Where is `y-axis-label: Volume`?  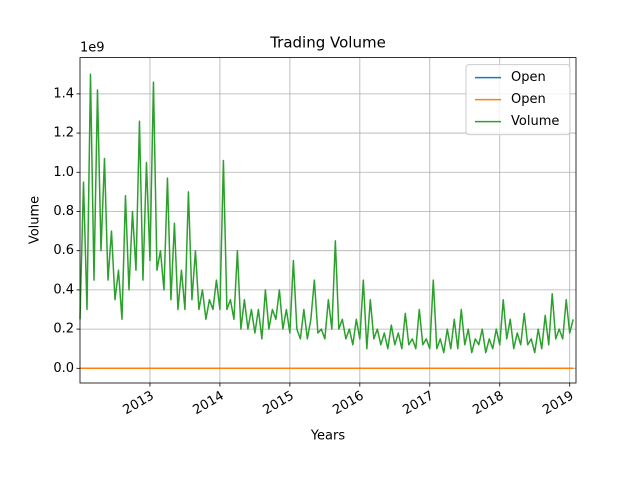
y-axis-label: Volume is located at coordinates (35, 220).